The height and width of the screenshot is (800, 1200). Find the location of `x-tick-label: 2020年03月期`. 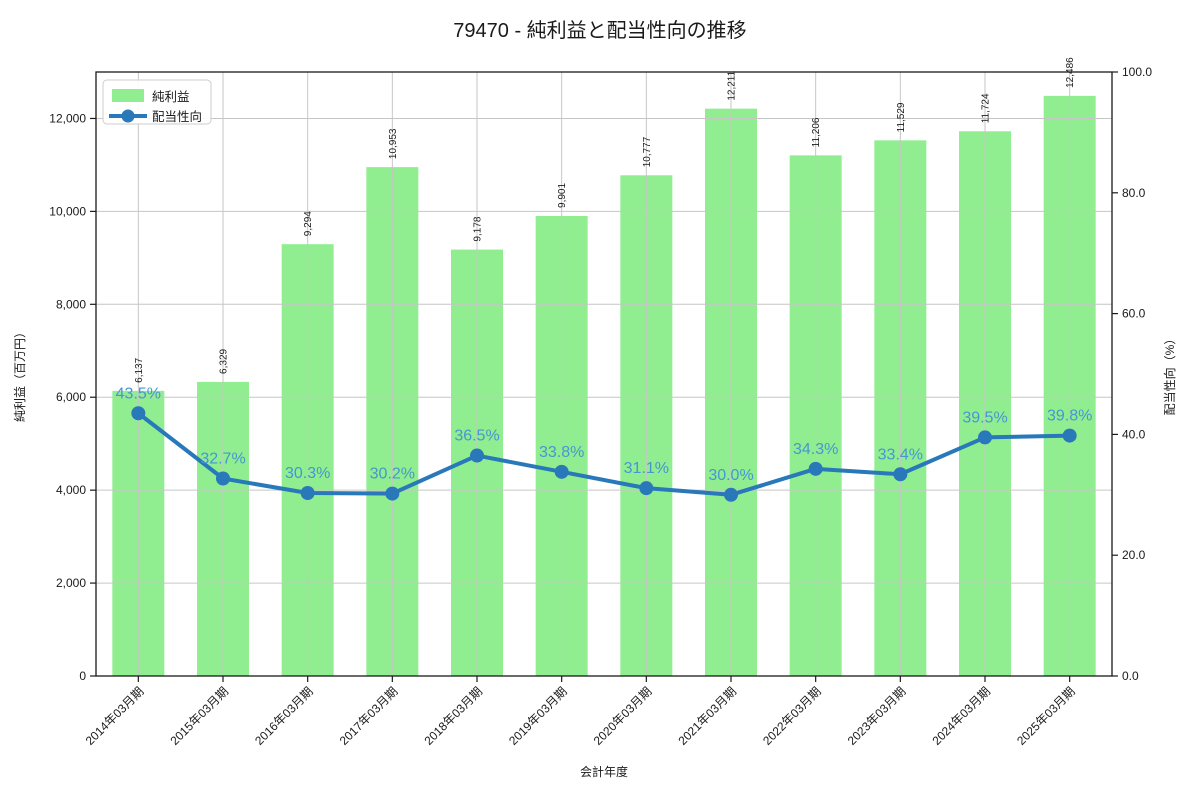

x-tick-label: 2020年03月期 is located at coordinates (623, 716).